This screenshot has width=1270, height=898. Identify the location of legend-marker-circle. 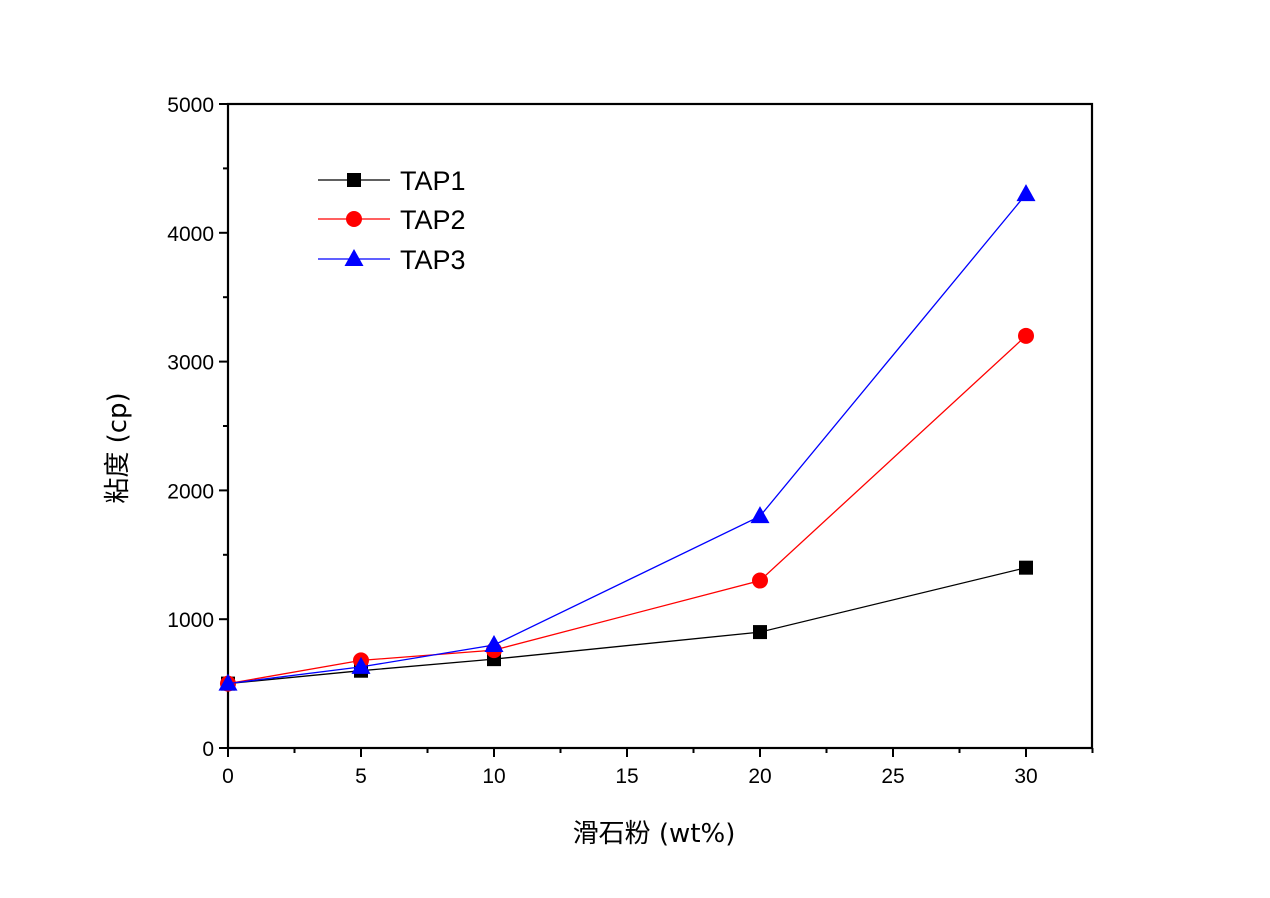
(354, 219).